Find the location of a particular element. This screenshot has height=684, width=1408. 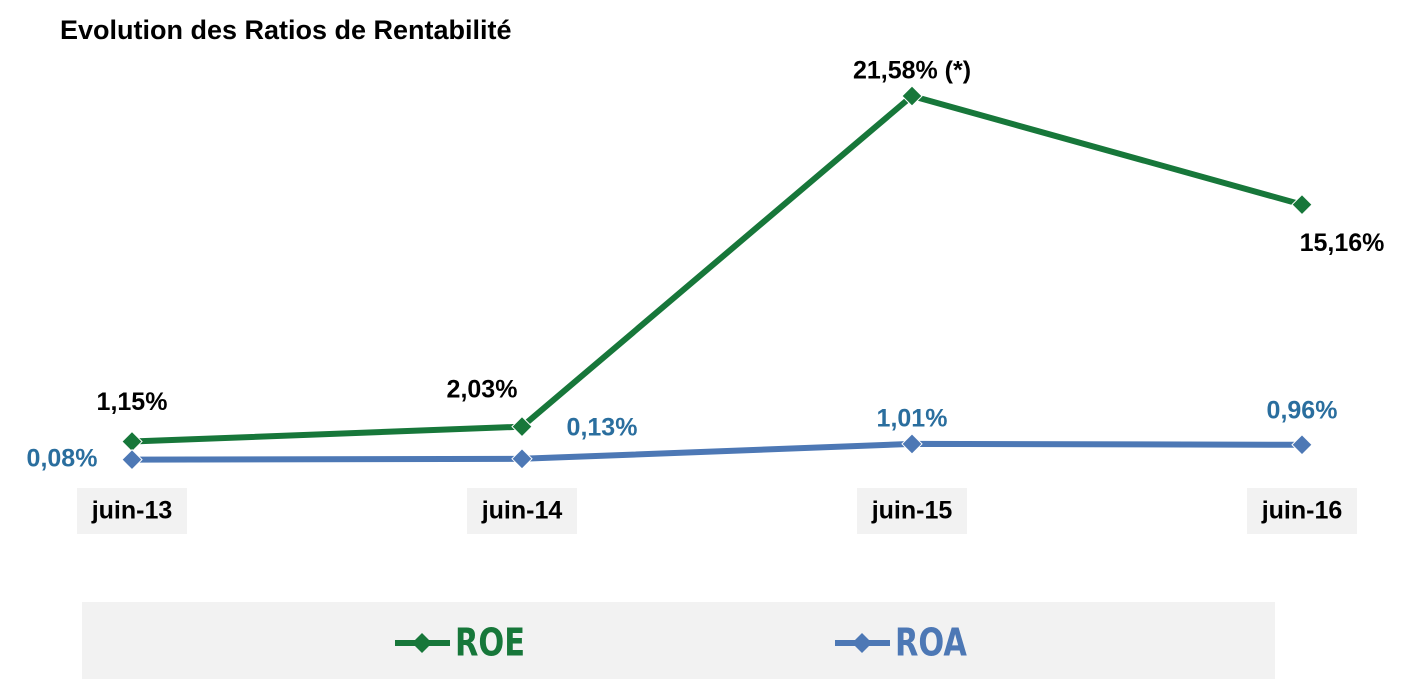

data-label: 2,03% is located at coordinates (482, 389).